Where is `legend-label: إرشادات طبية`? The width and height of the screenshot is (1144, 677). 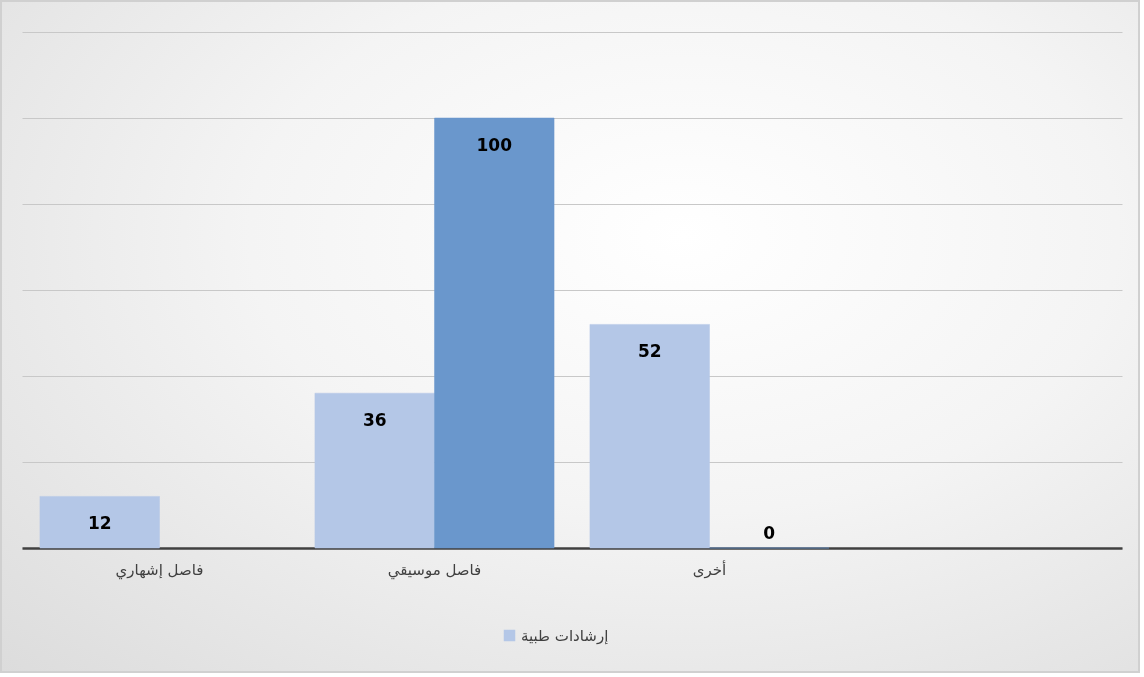 legend-label: إرشادات طبية is located at coordinates (565, 635).